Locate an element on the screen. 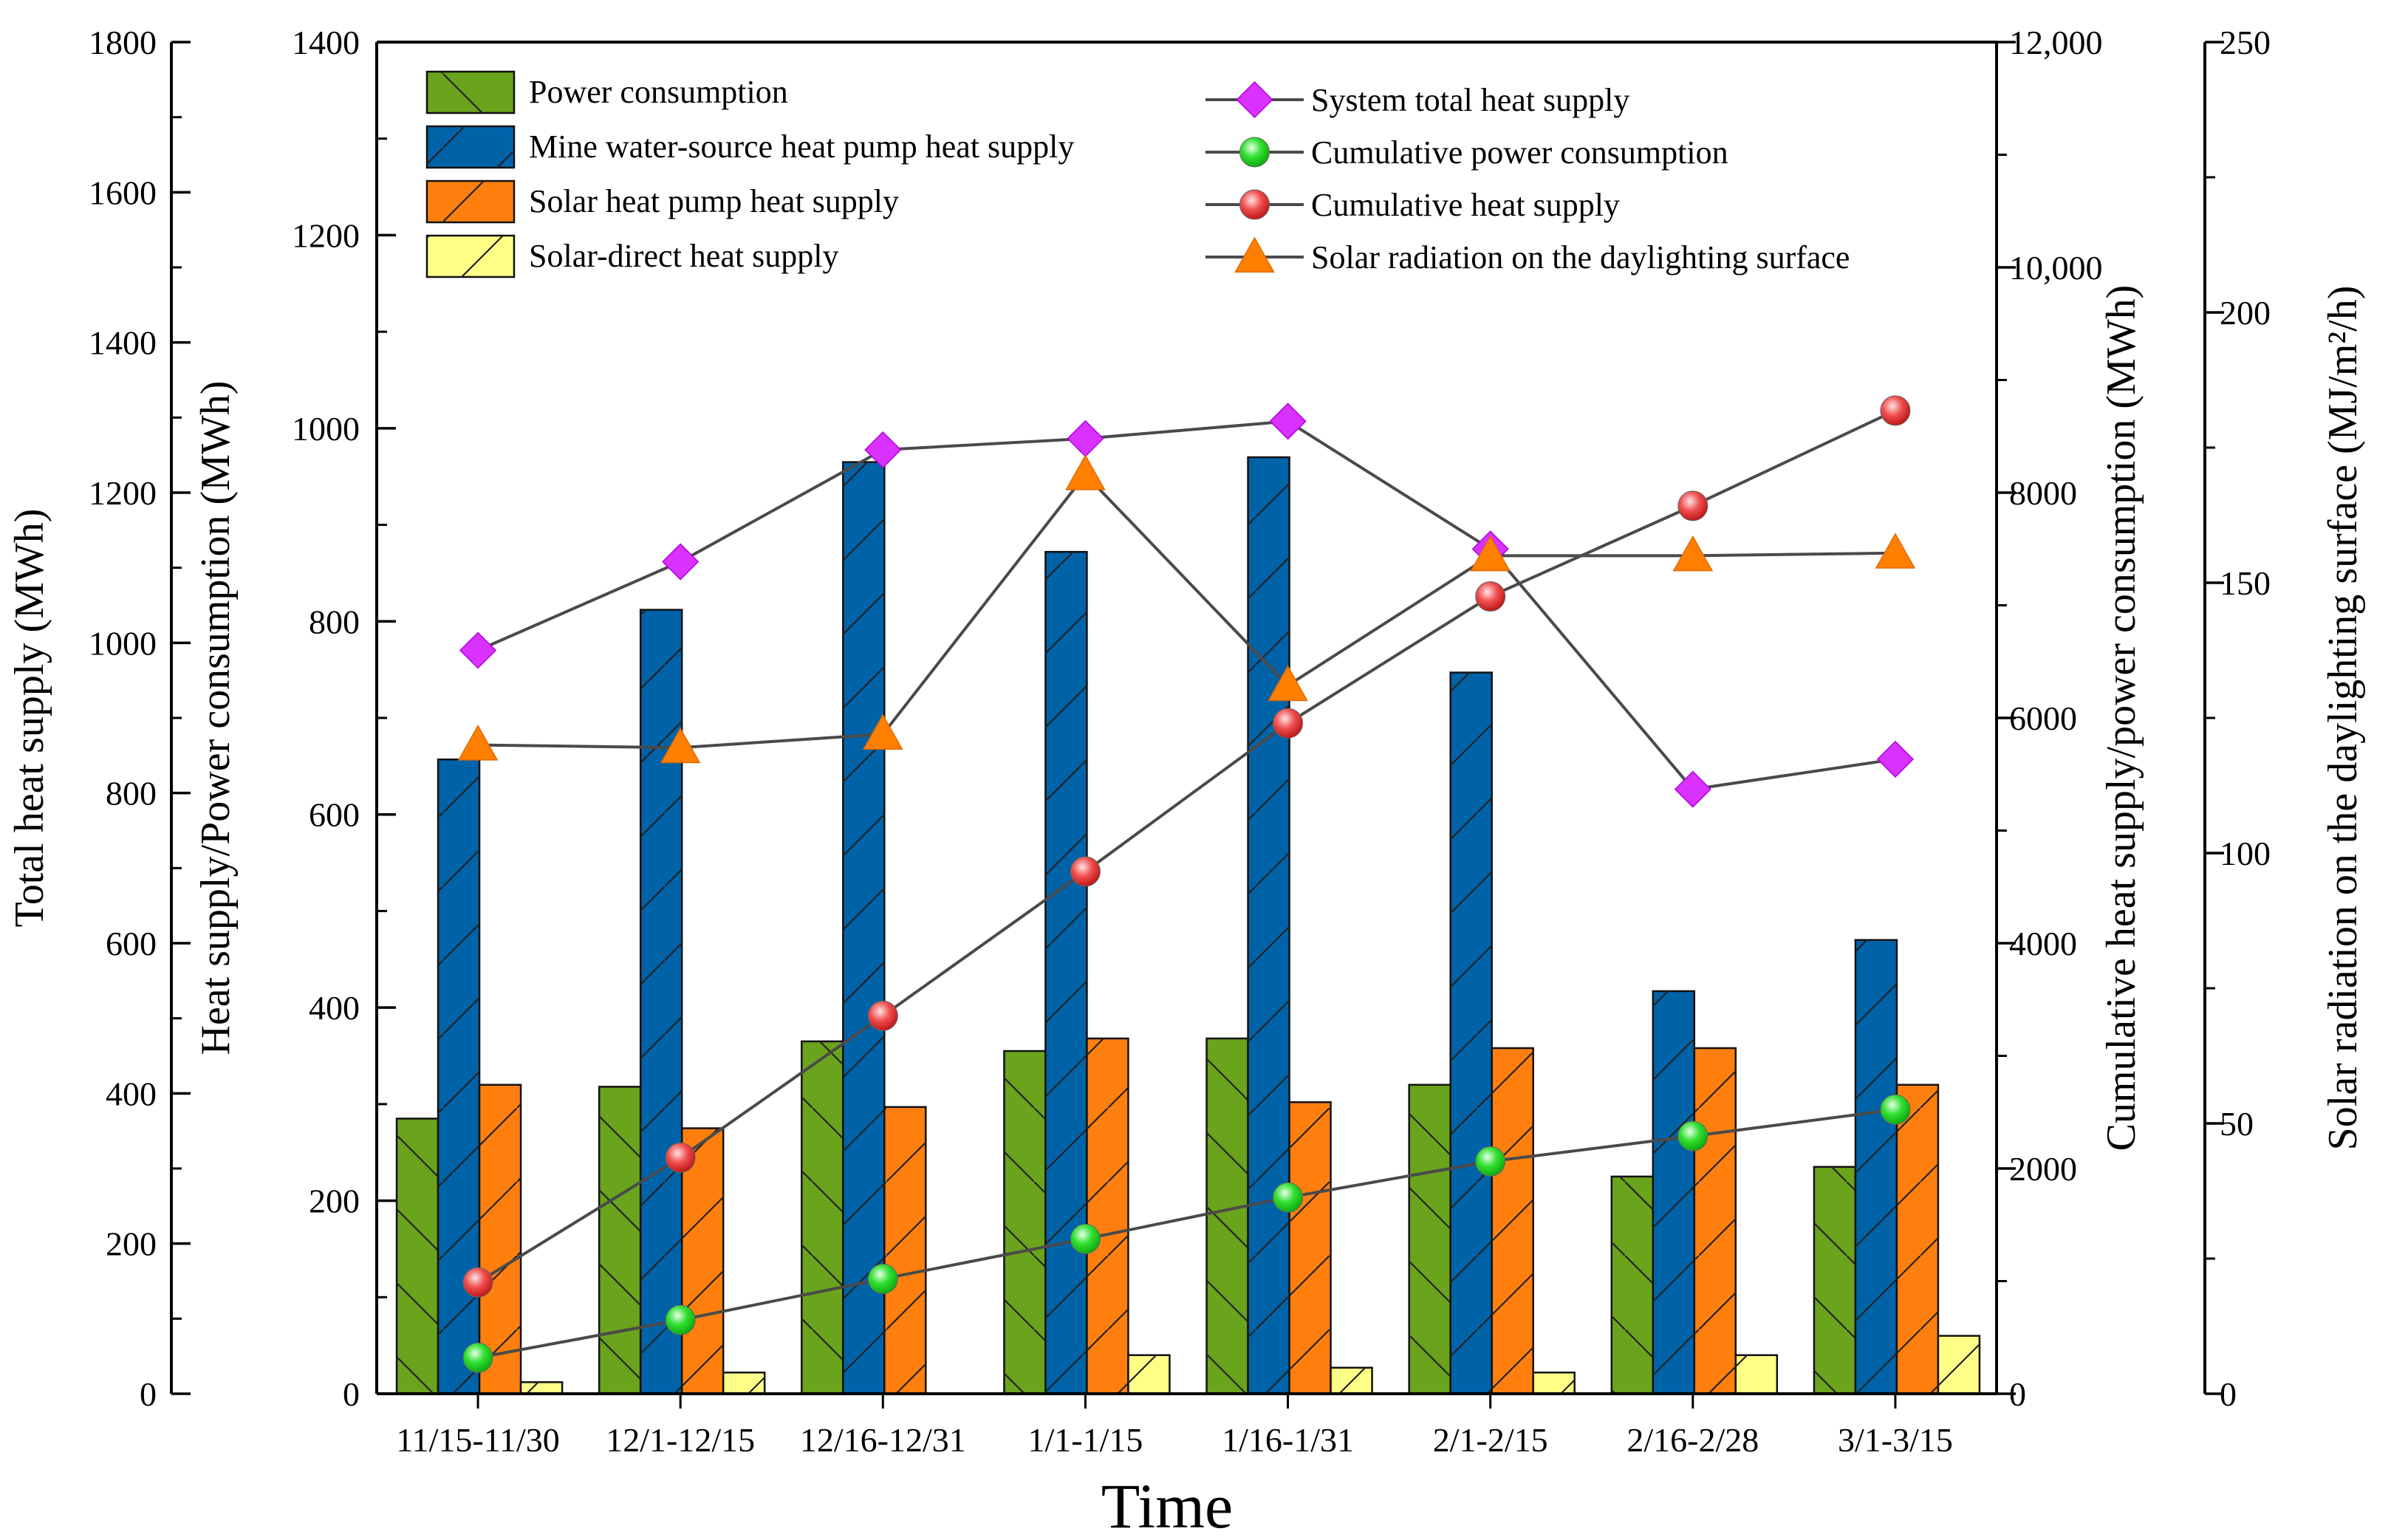  right_inner-tick-label: 6000 is located at coordinates (2043, 718).